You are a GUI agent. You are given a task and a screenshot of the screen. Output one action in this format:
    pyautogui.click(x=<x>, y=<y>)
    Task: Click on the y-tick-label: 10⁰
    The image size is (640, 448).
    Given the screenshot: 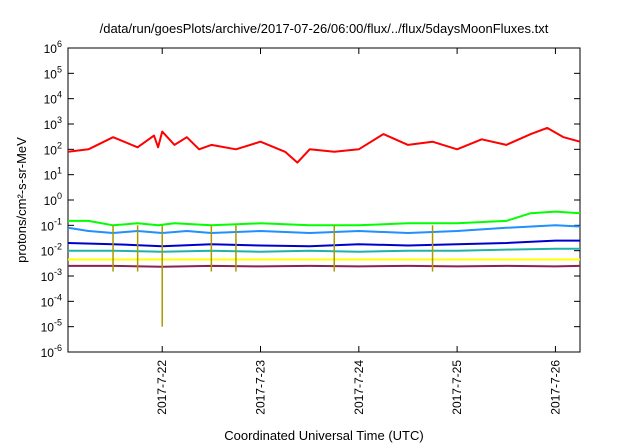 What is the action you would take?
    pyautogui.click(x=53, y=199)
    